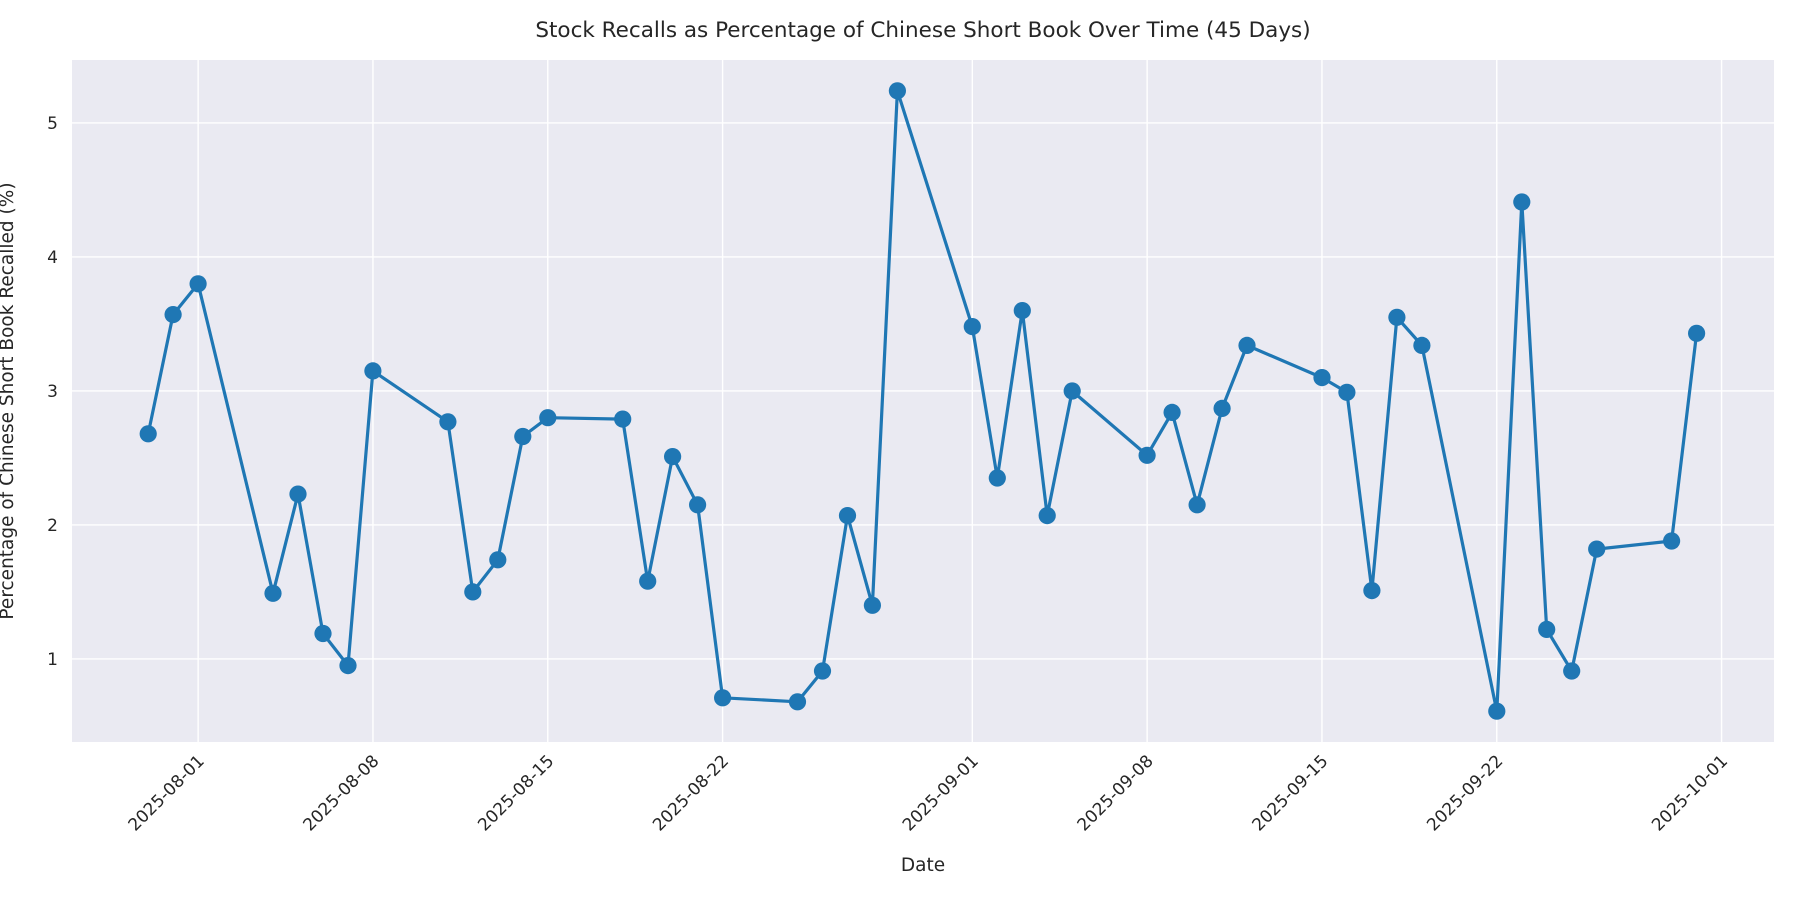 This screenshot has width=1800, height=900. What do you see at coordinates (1116, 793) in the screenshot?
I see `x-tick-label: 2025-09-08` at bounding box center [1116, 793].